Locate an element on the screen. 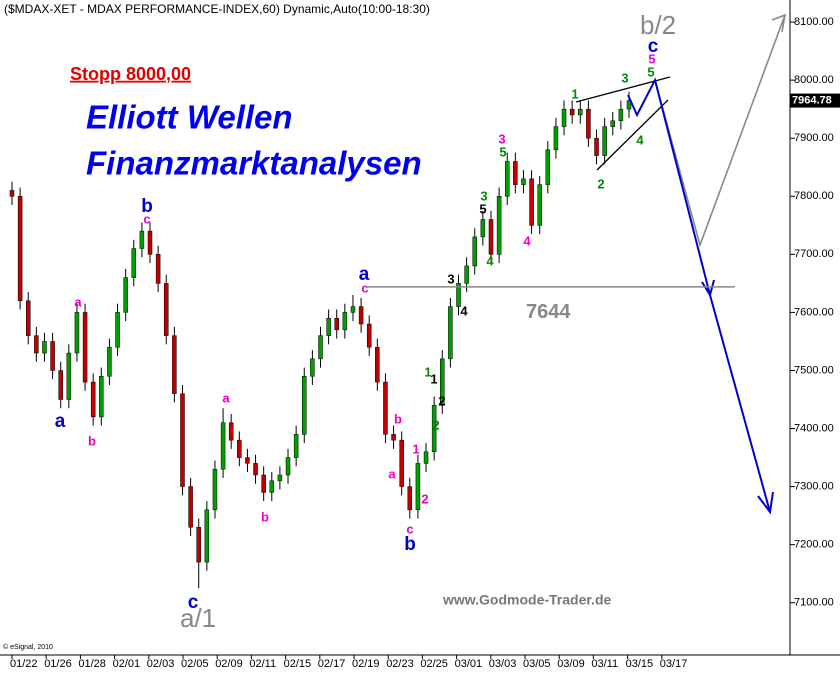  x-tick-label: 02/09 is located at coordinates (229, 664).